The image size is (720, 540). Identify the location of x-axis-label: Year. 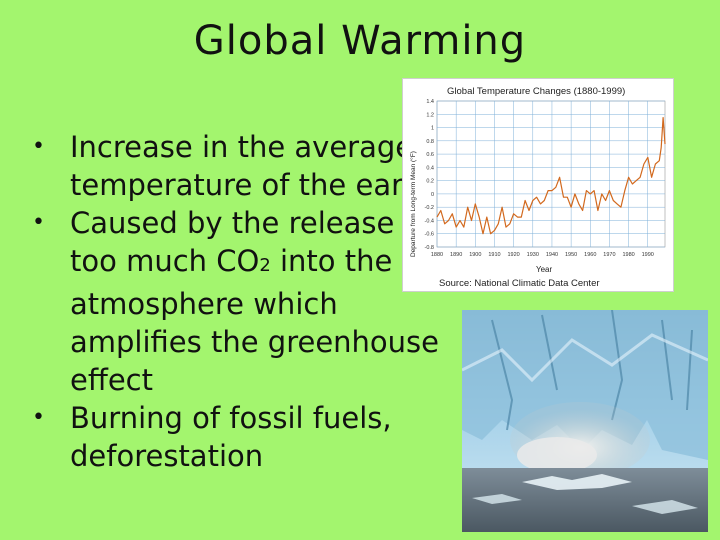
(544, 269).